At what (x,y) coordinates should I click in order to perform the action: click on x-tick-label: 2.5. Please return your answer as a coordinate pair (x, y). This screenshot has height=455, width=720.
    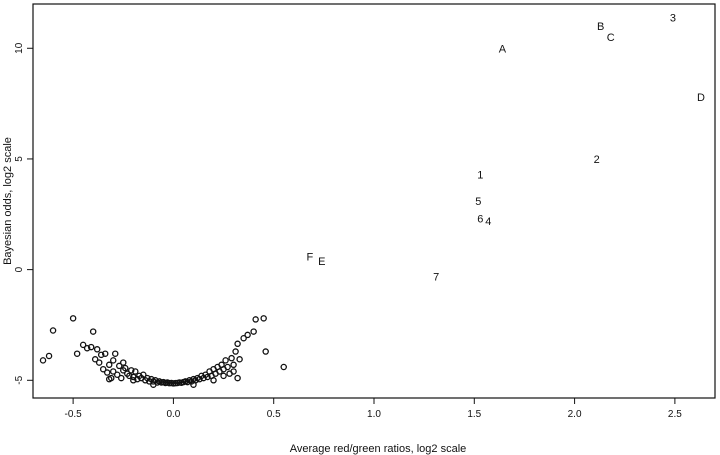
    Looking at the image, I should click on (675, 414).